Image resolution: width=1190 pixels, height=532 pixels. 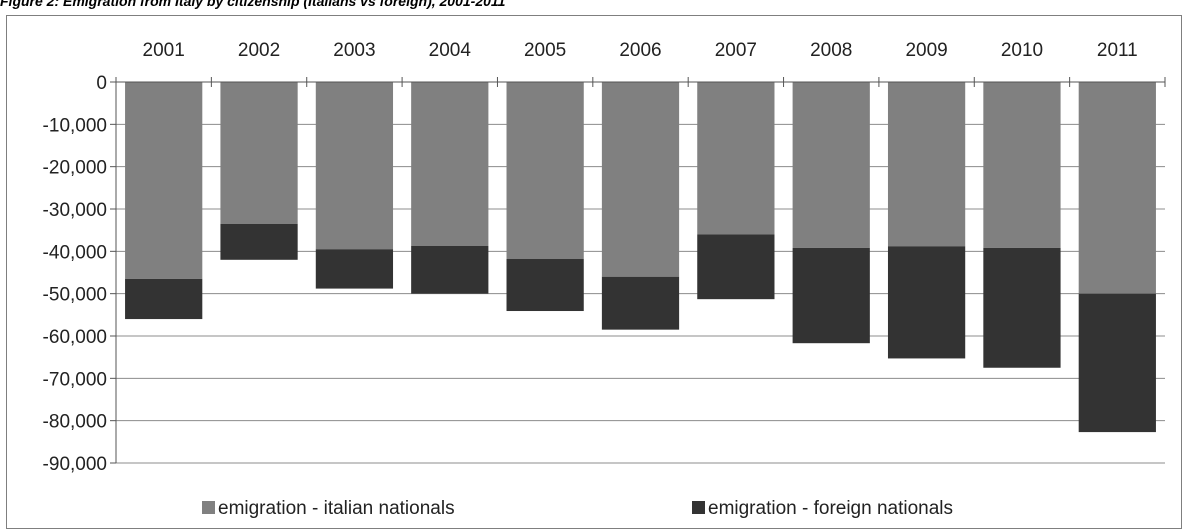 What do you see at coordinates (1022, 50) in the screenshot?
I see `x-tick-label: 2010` at bounding box center [1022, 50].